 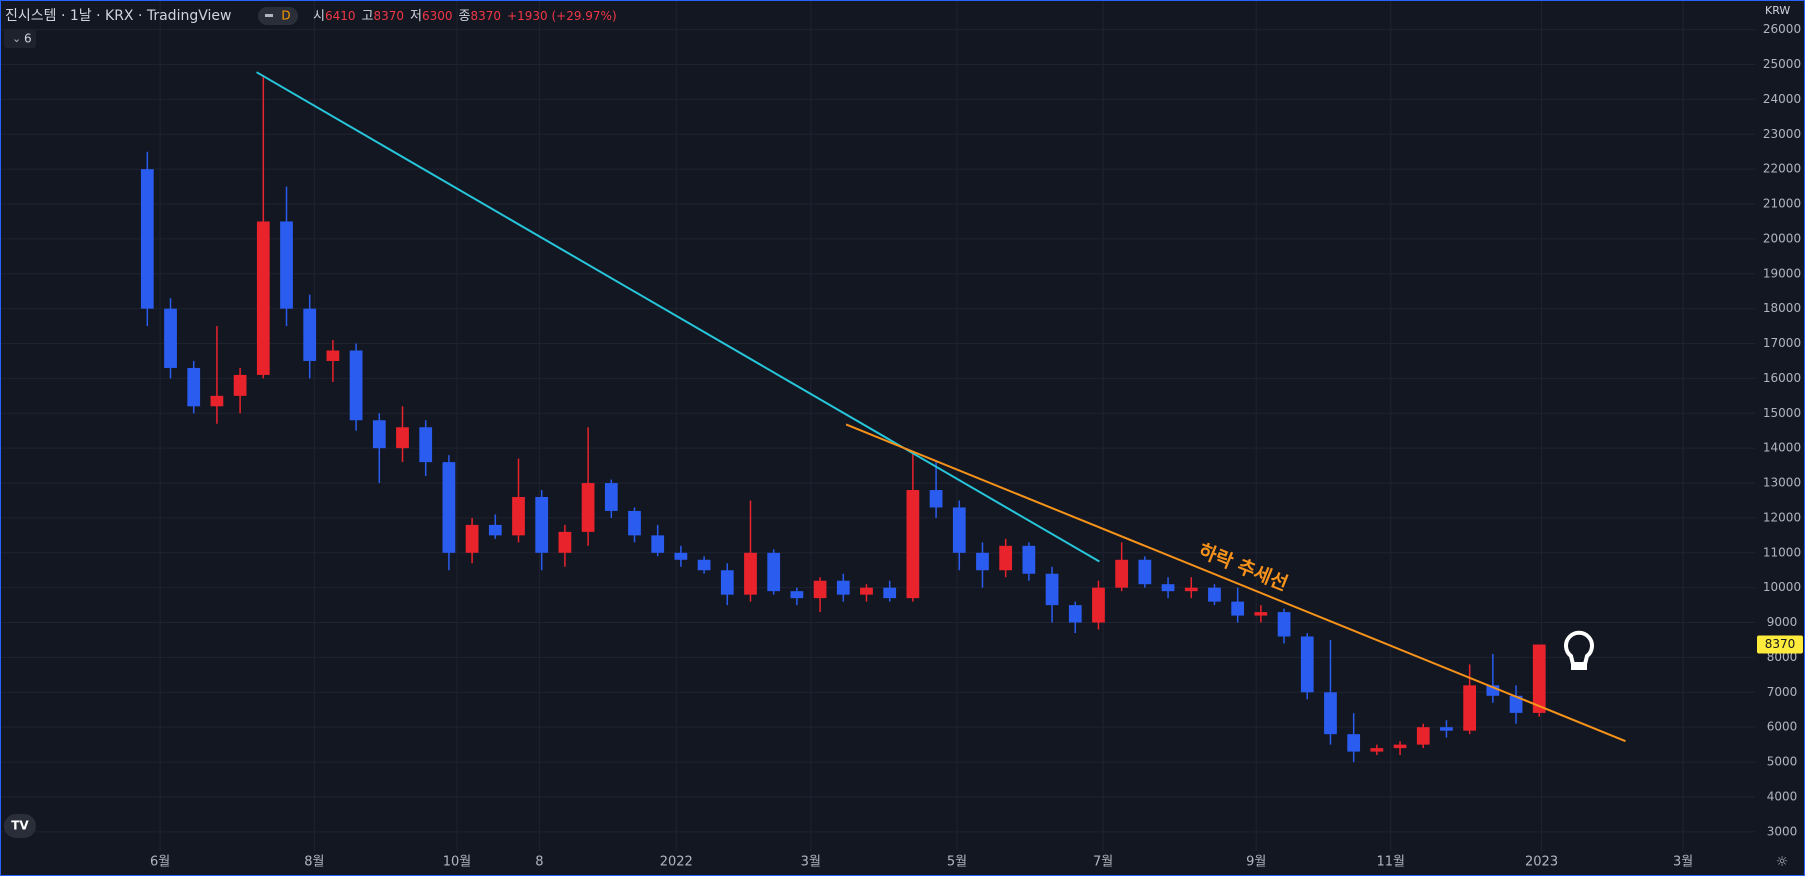 What do you see at coordinates (1782, 29) in the screenshot?
I see `y-tick-label: 26000` at bounding box center [1782, 29].